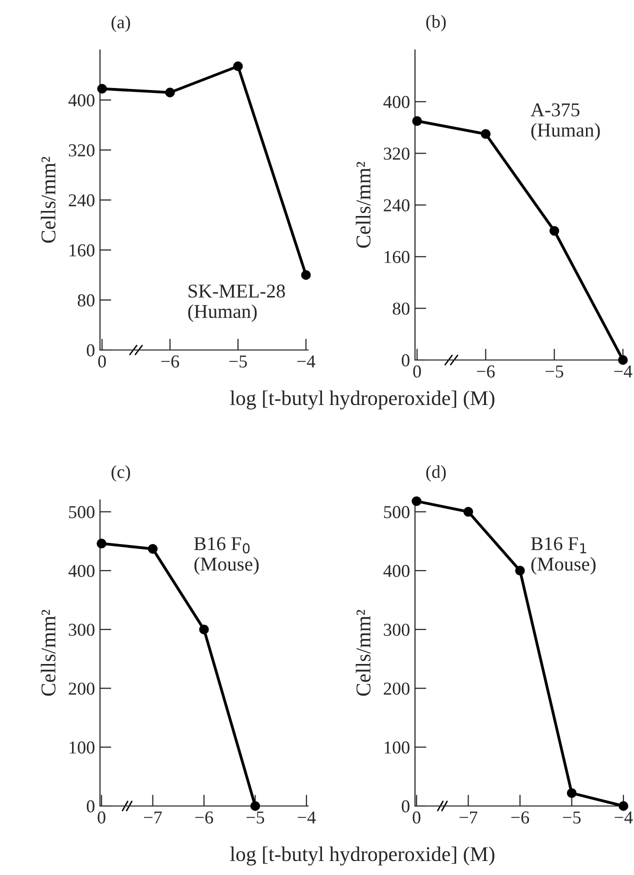 This screenshot has height=875, width=634. Describe the element at coordinates (236, 303) in the screenshot. I see `annotation: SK-MEL-28 (Human)` at that location.